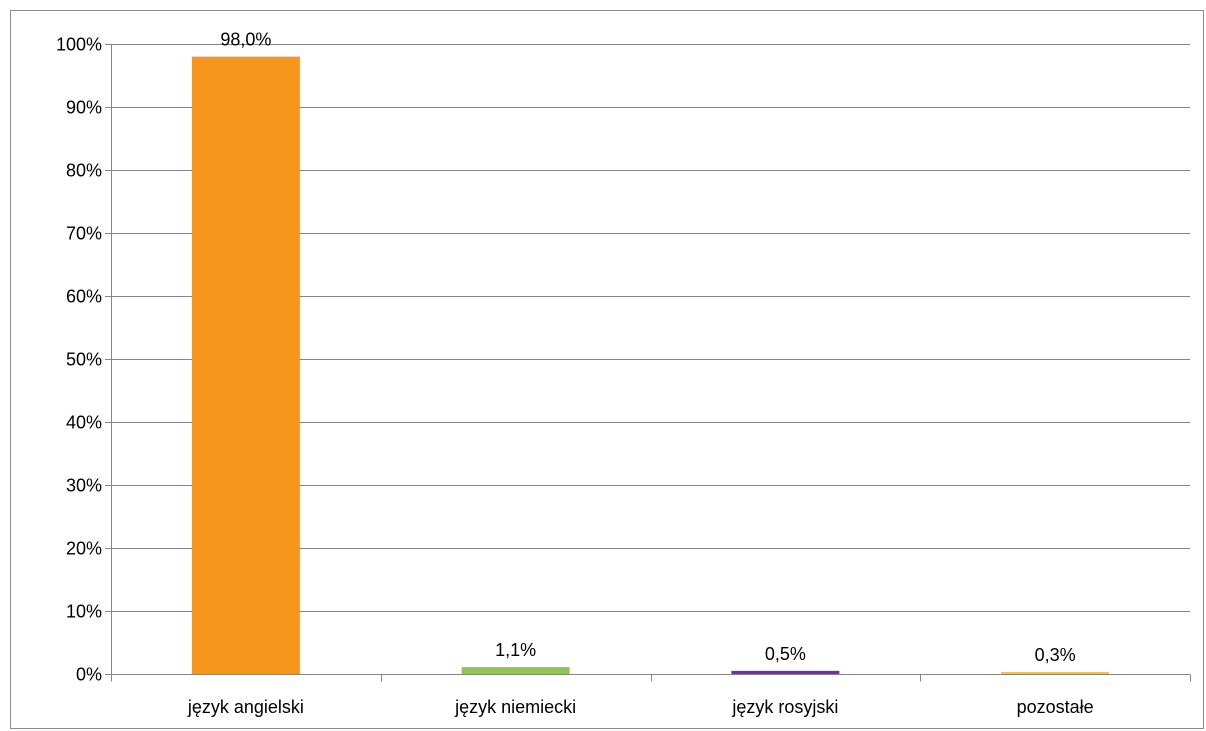 This screenshot has height=731, width=1206. Describe the element at coordinates (784, 707) in the screenshot. I see `x-tick-label: język rosyjski` at that location.